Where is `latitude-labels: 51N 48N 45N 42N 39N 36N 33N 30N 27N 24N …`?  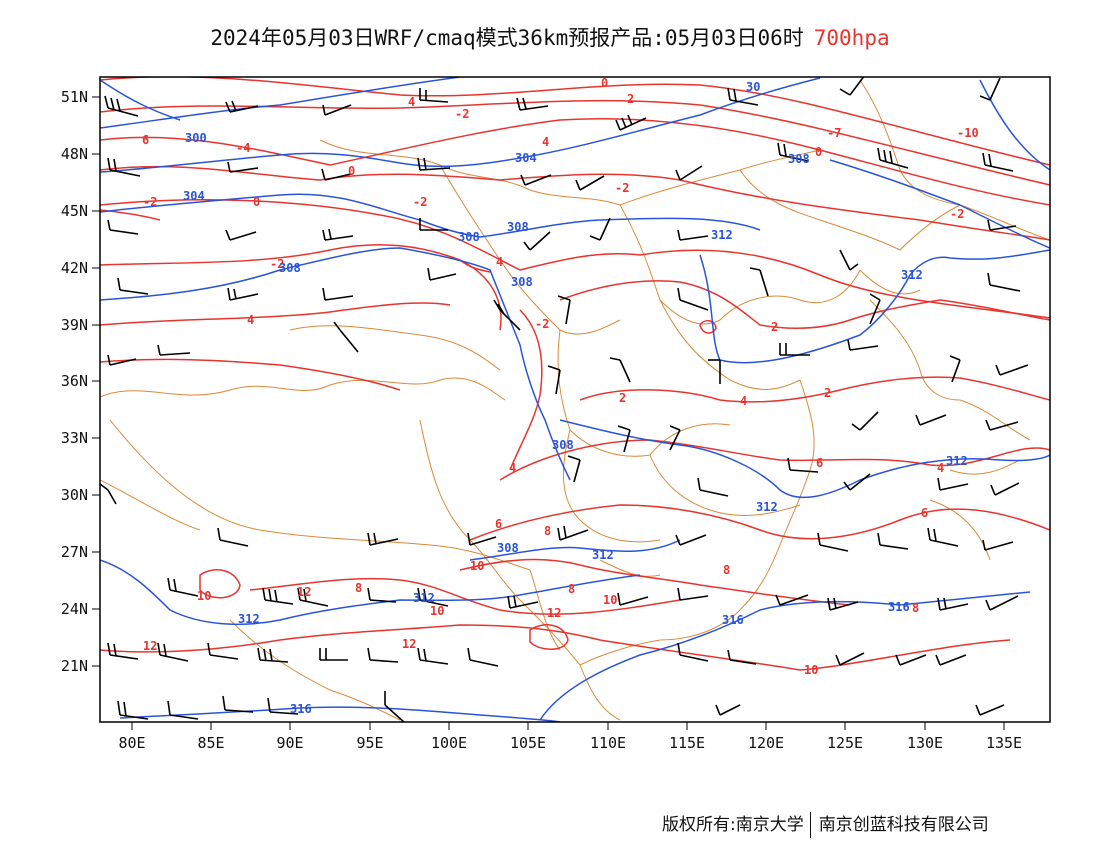 latitude-labels: 51N 48N 45N 42N 39N 36N 33N 30N 27N 24N … is located at coordinates (74, 381).